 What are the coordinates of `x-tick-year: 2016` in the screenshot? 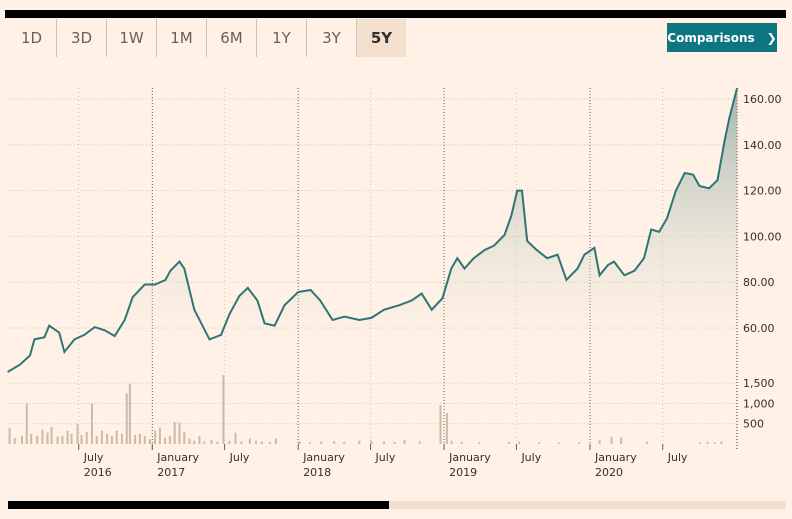 It's located at (98, 472).